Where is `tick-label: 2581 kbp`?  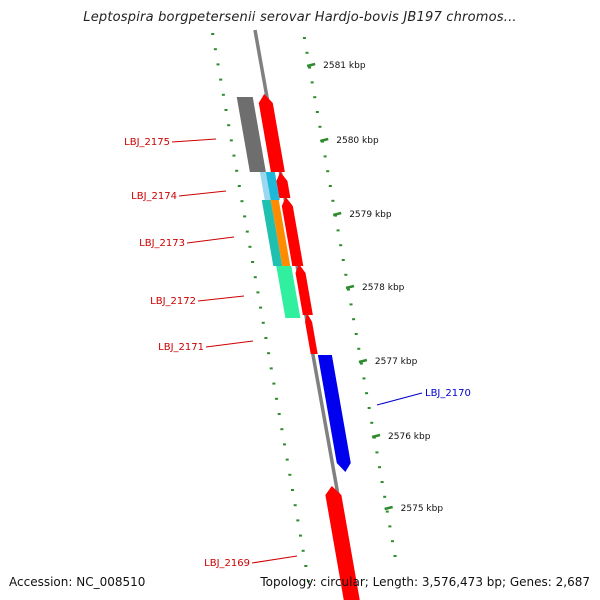
tick-label: 2581 kbp is located at coordinates (344, 66).